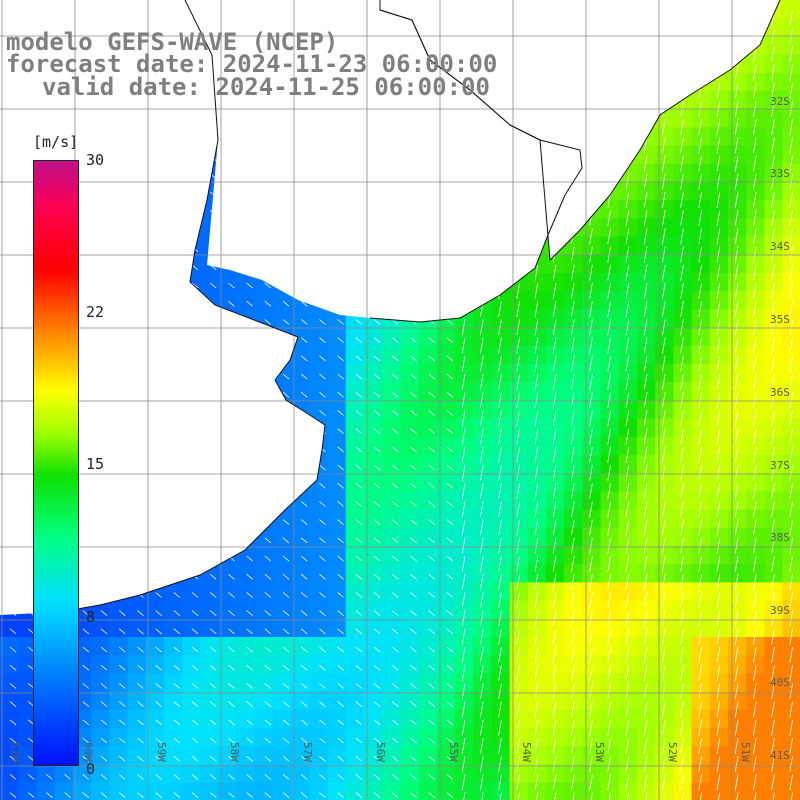 The image size is (800, 800). Describe the element at coordinates (780, 465) in the screenshot. I see `lat-label-37s: 37S` at that location.